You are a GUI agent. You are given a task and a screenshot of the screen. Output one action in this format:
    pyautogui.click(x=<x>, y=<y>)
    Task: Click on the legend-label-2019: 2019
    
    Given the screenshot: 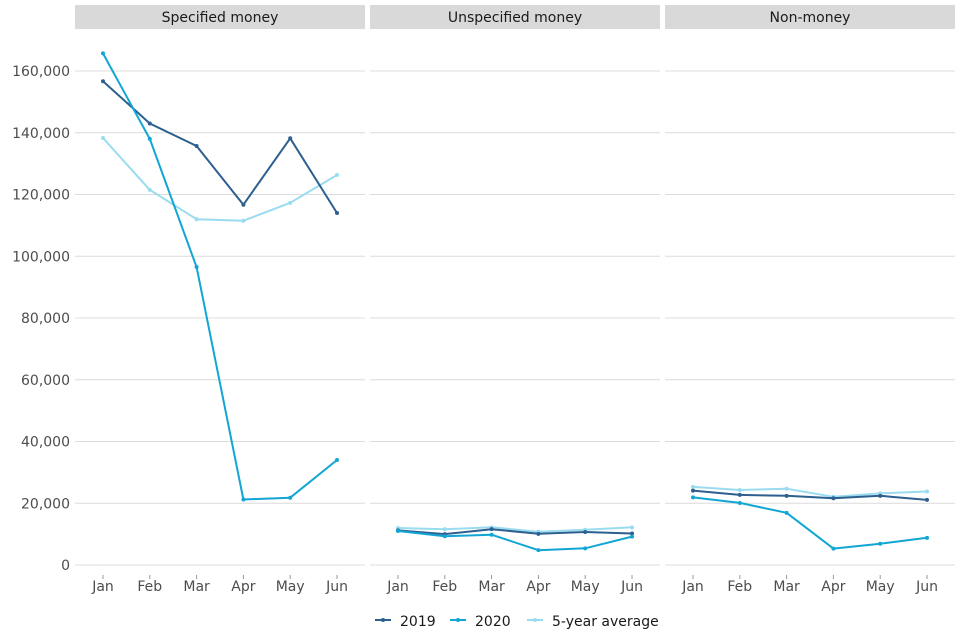 What is the action you would take?
    pyautogui.click(x=418, y=622)
    